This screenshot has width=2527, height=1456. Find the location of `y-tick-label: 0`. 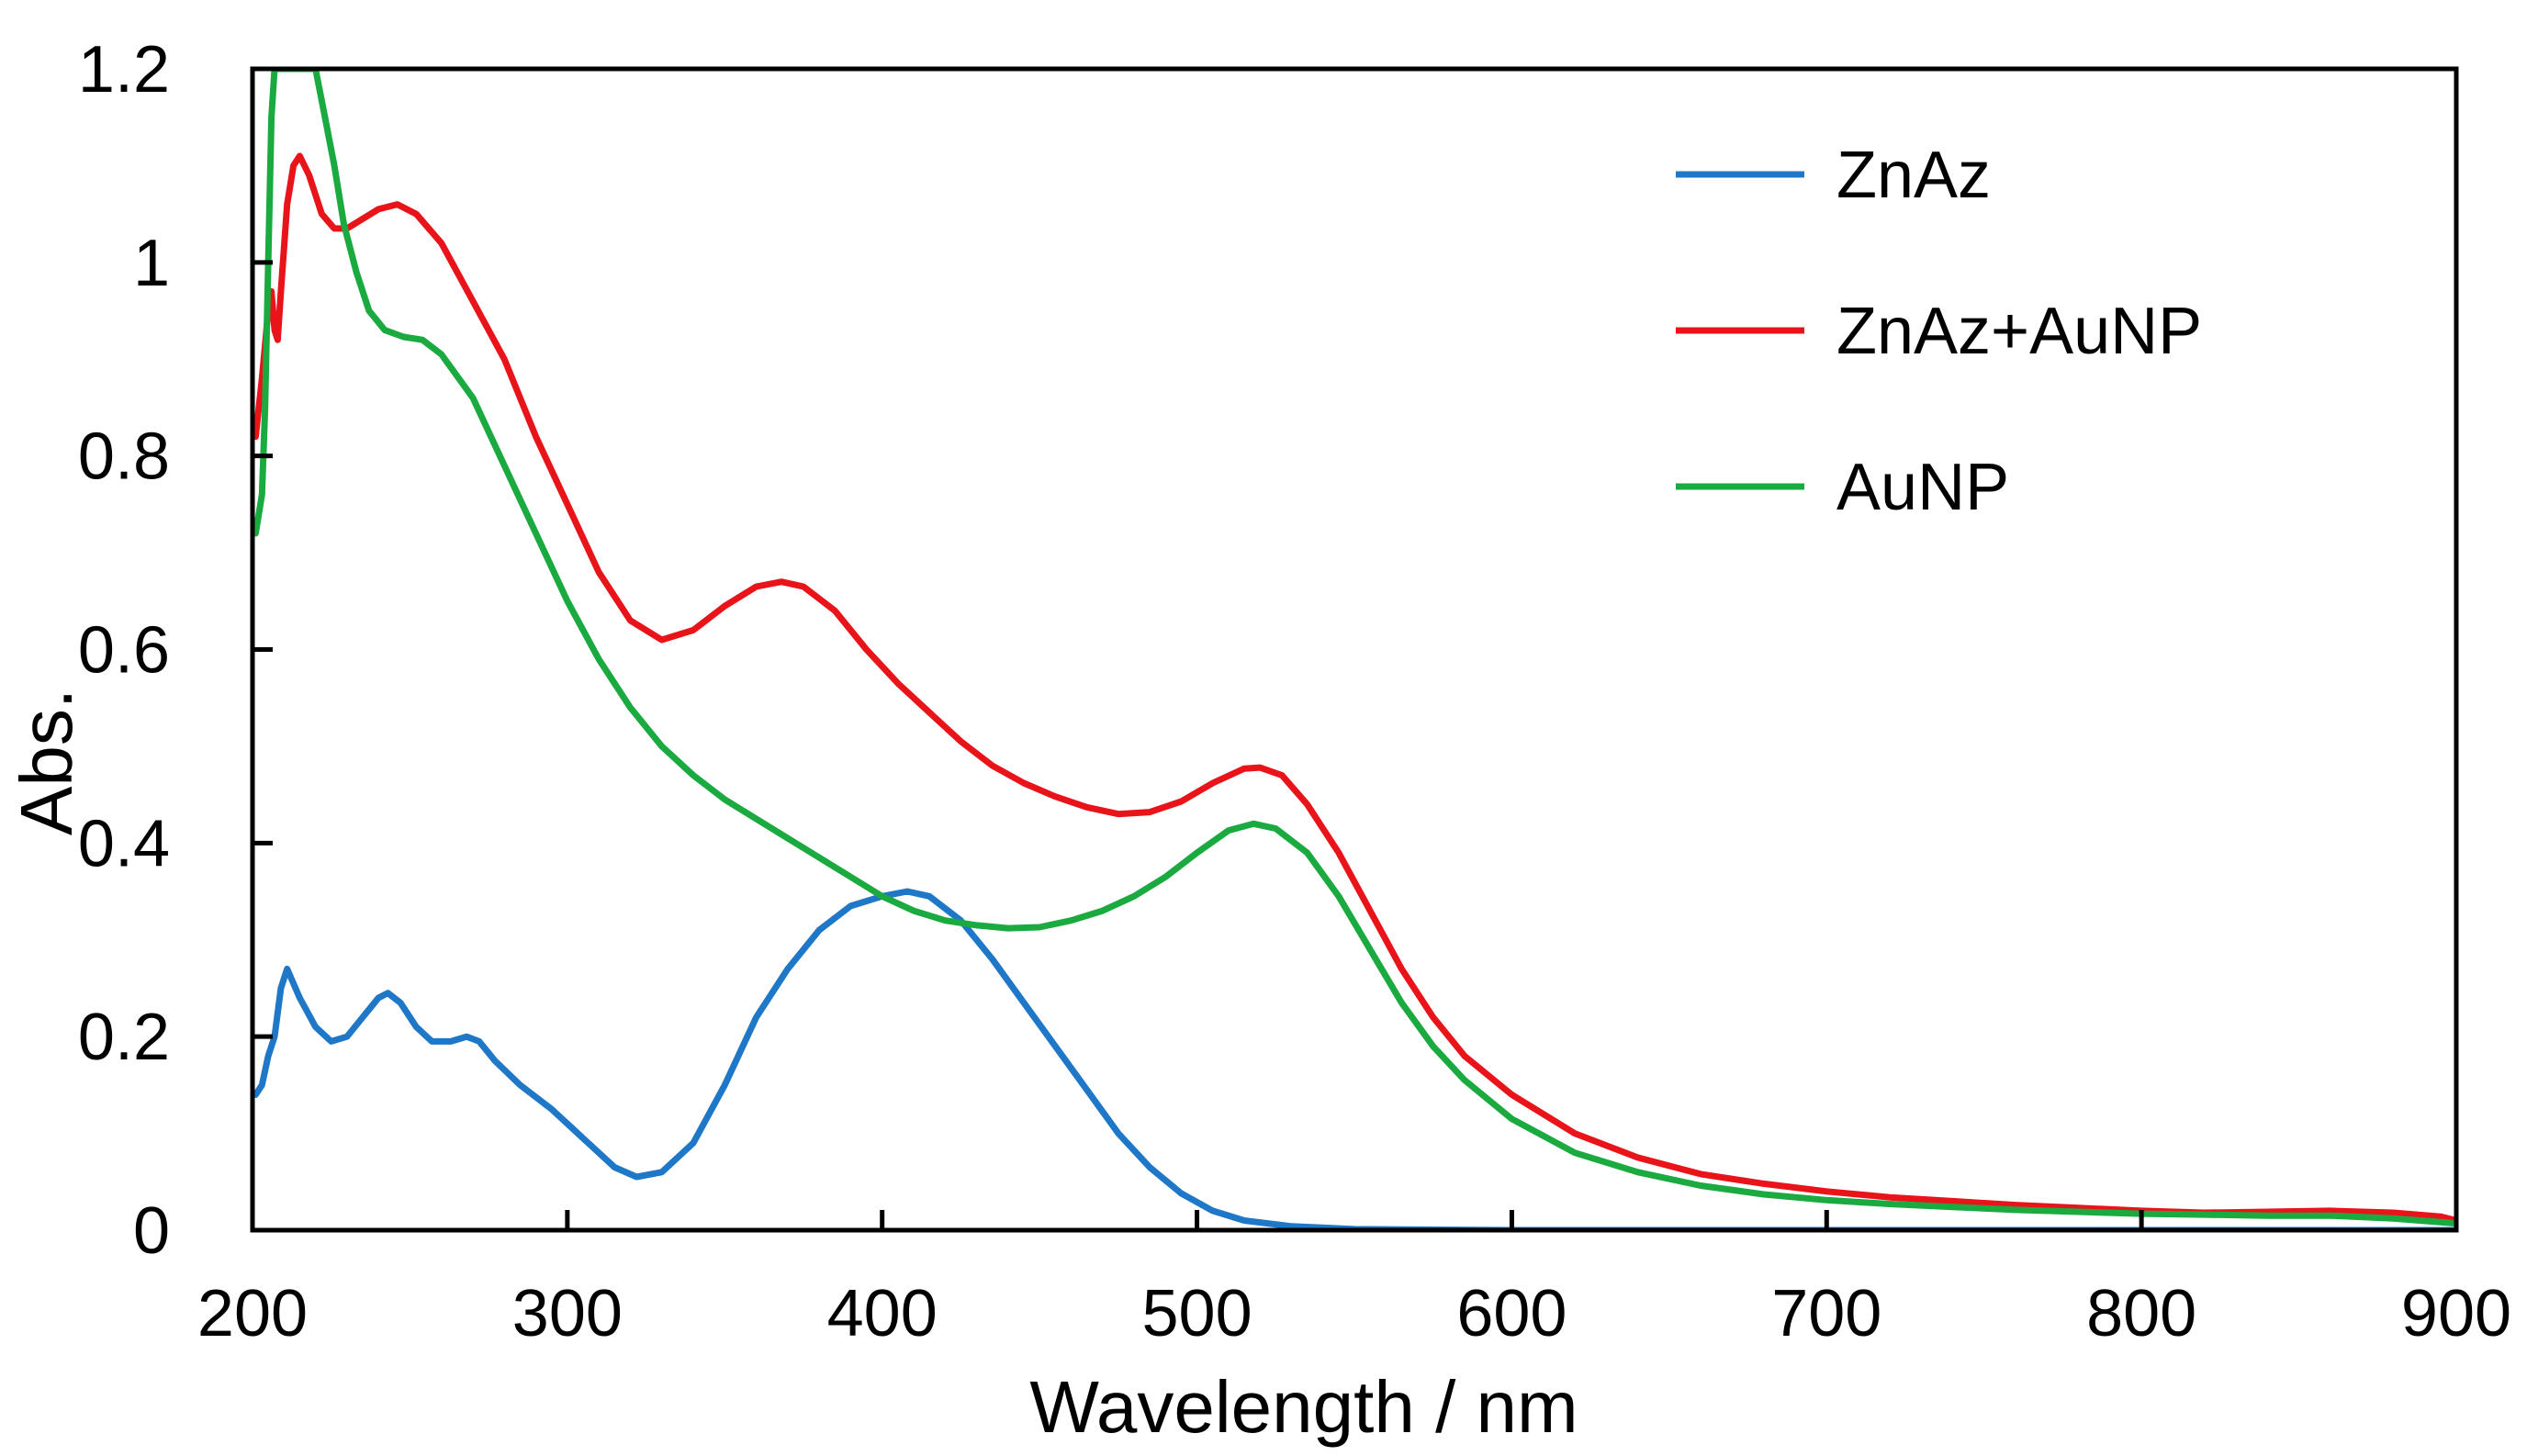

y-tick-label: 0 is located at coordinates (151, 1231).